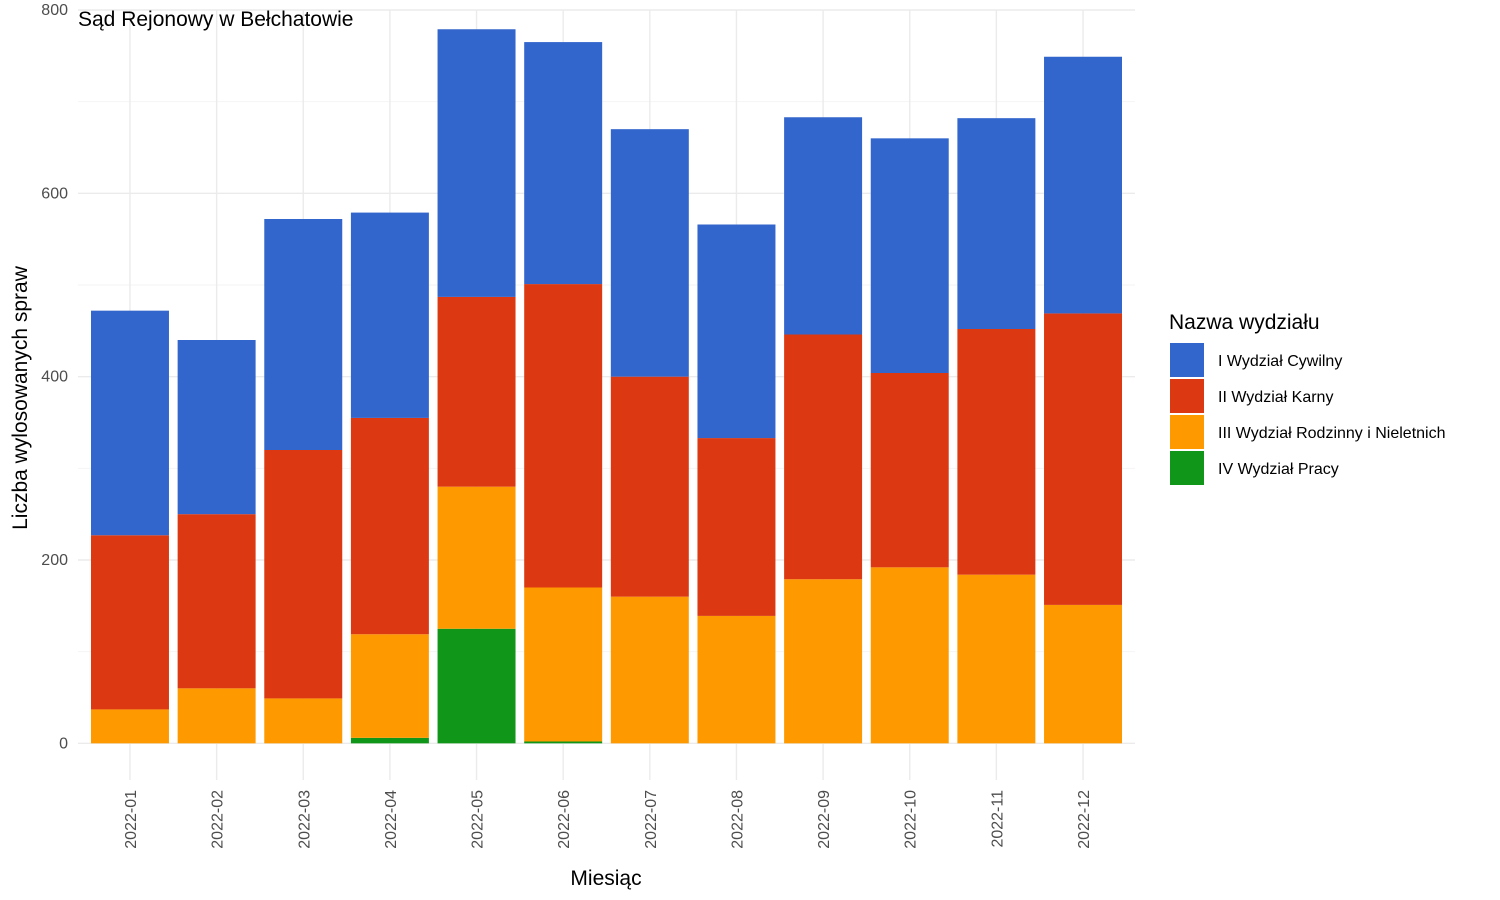  I want to click on y-tick-label: 400, so click(54, 377).